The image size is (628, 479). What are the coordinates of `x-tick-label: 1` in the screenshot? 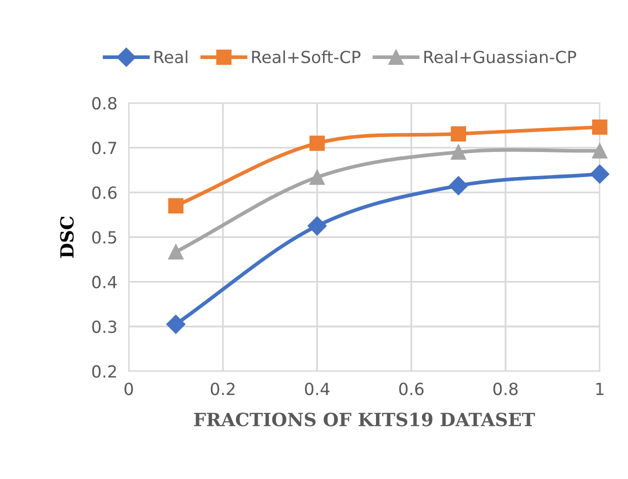 It's located at (600, 388).